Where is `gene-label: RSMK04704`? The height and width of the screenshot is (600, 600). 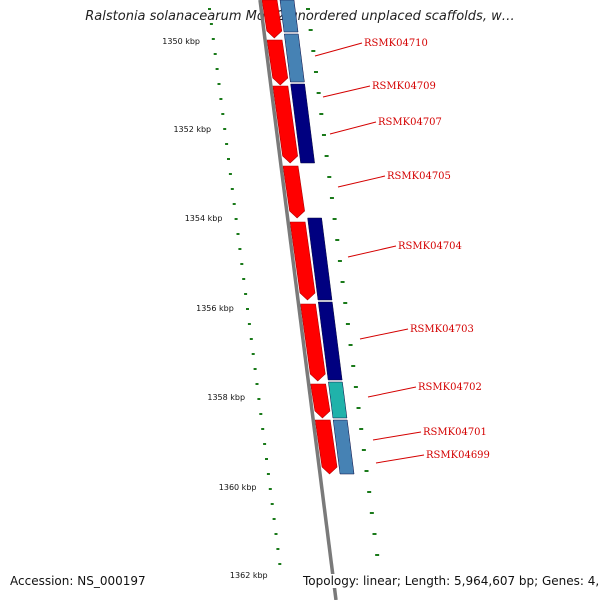
gene-label: RSMK04704 is located at coordinates (430, 246).